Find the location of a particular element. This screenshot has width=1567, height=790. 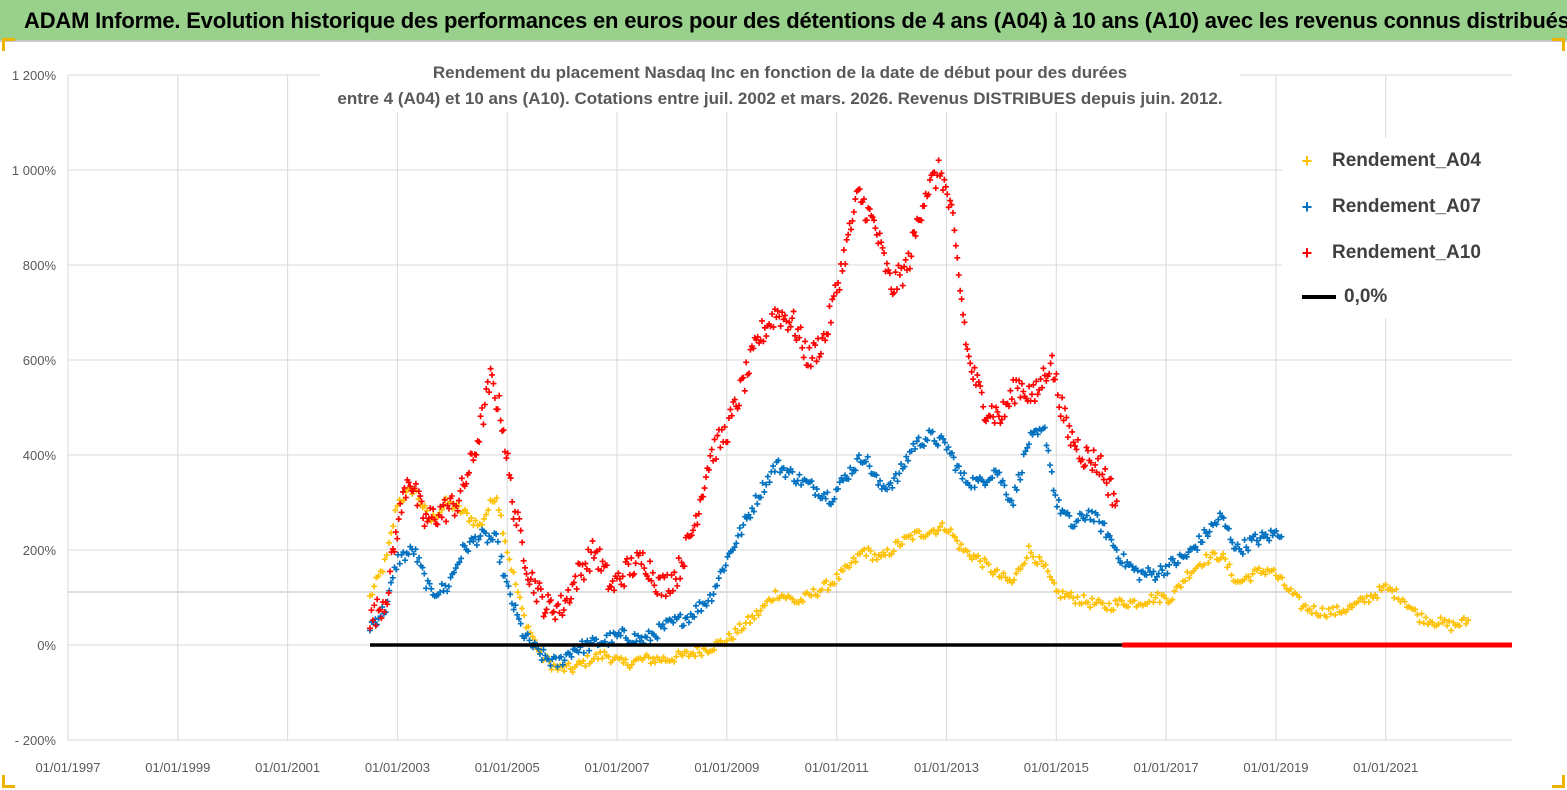

corner-mark is located at coordinates (1558, 44).